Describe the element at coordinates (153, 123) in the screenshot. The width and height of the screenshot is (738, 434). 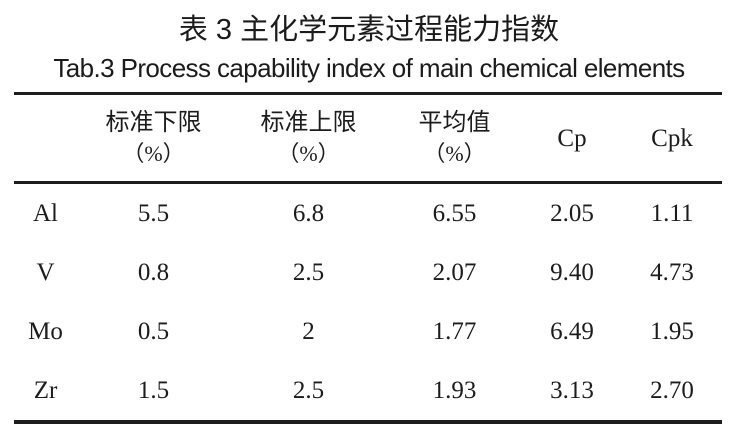
I see `header-label: 标准下限` at that location.